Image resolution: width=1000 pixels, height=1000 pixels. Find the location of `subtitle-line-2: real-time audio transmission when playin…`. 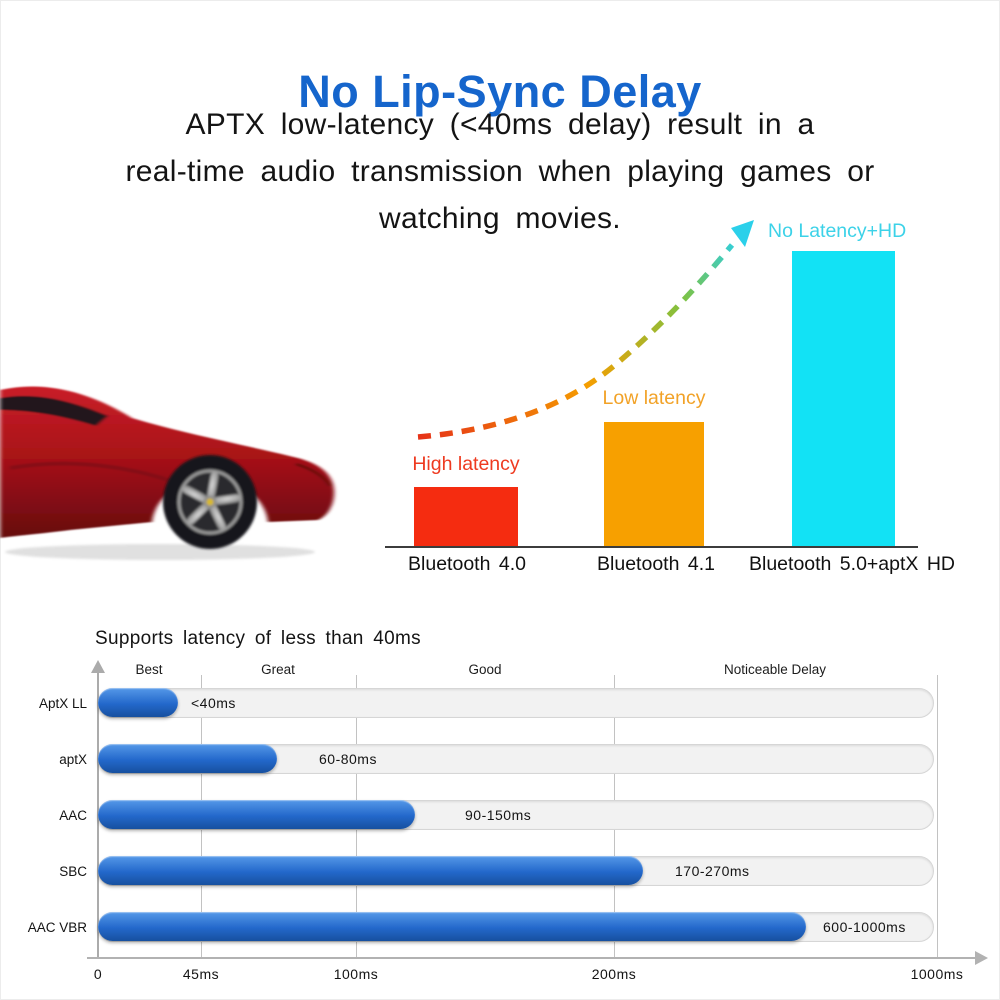

subtitle-line-2: real-time audio transmission when playin… is located at coordinates (500, 171).